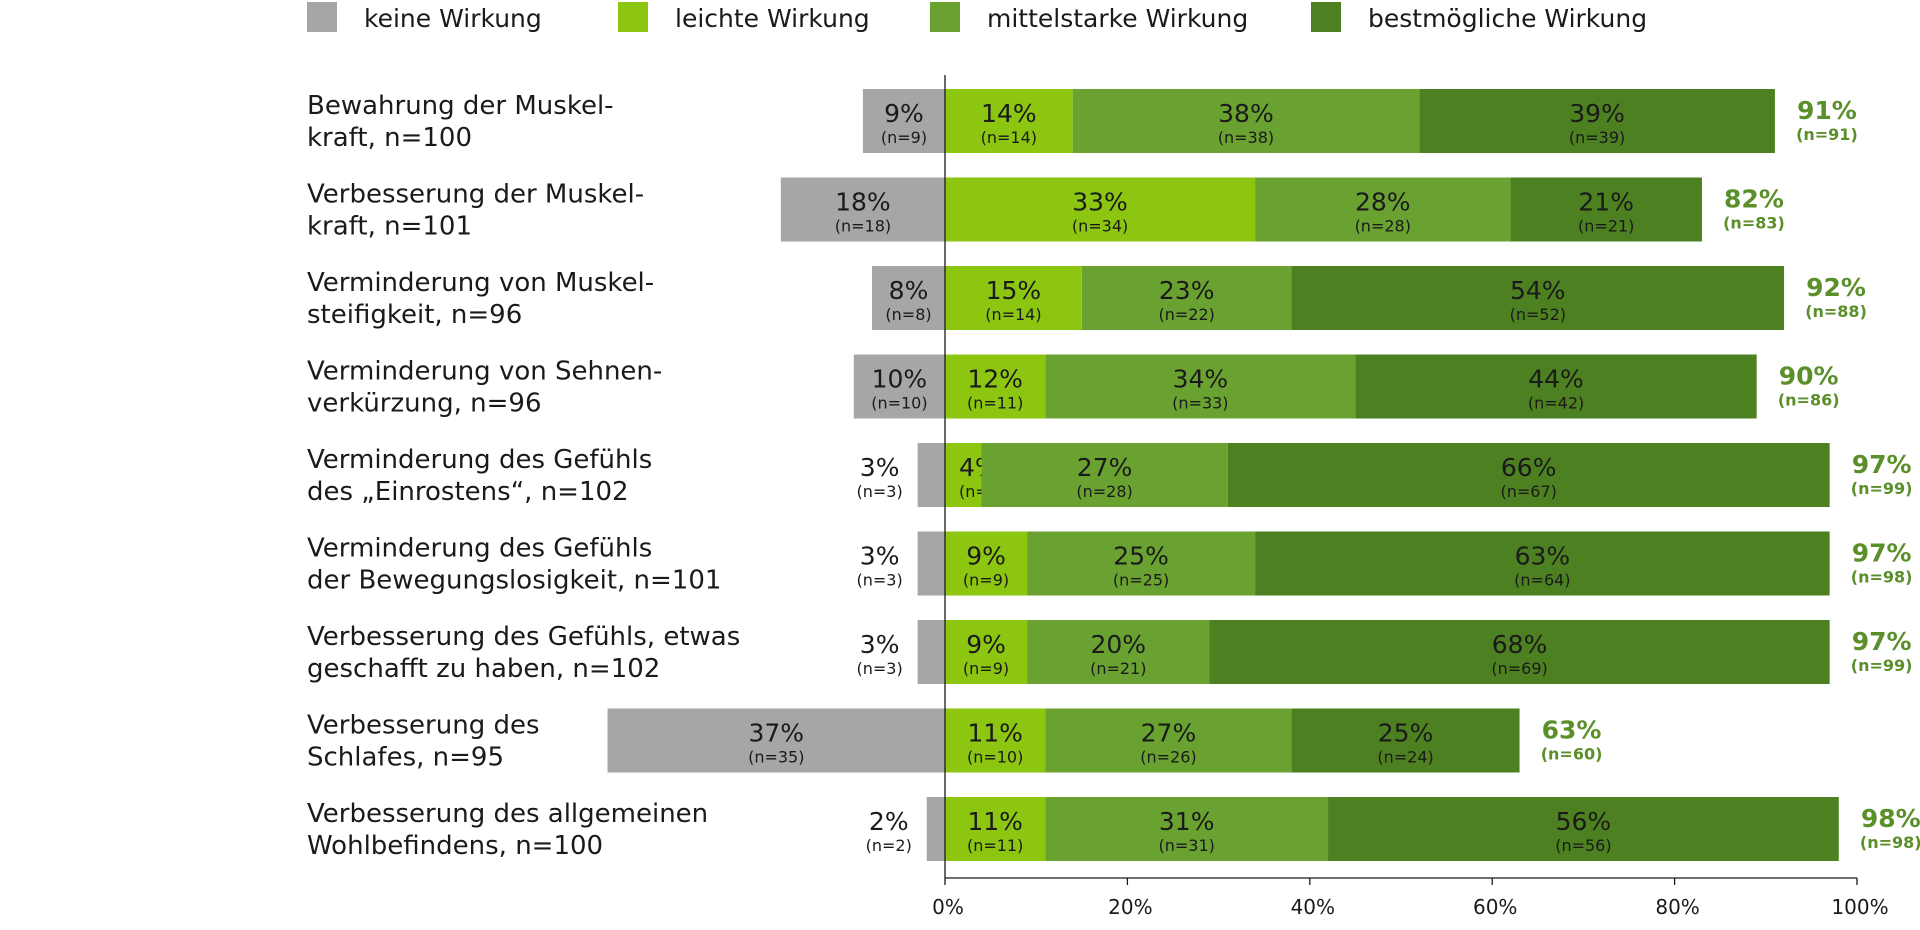 Image resolution: width=1920 pixels, height=930 pixels. I want to click on data-label-n: (n=31), so click(1186, 845).